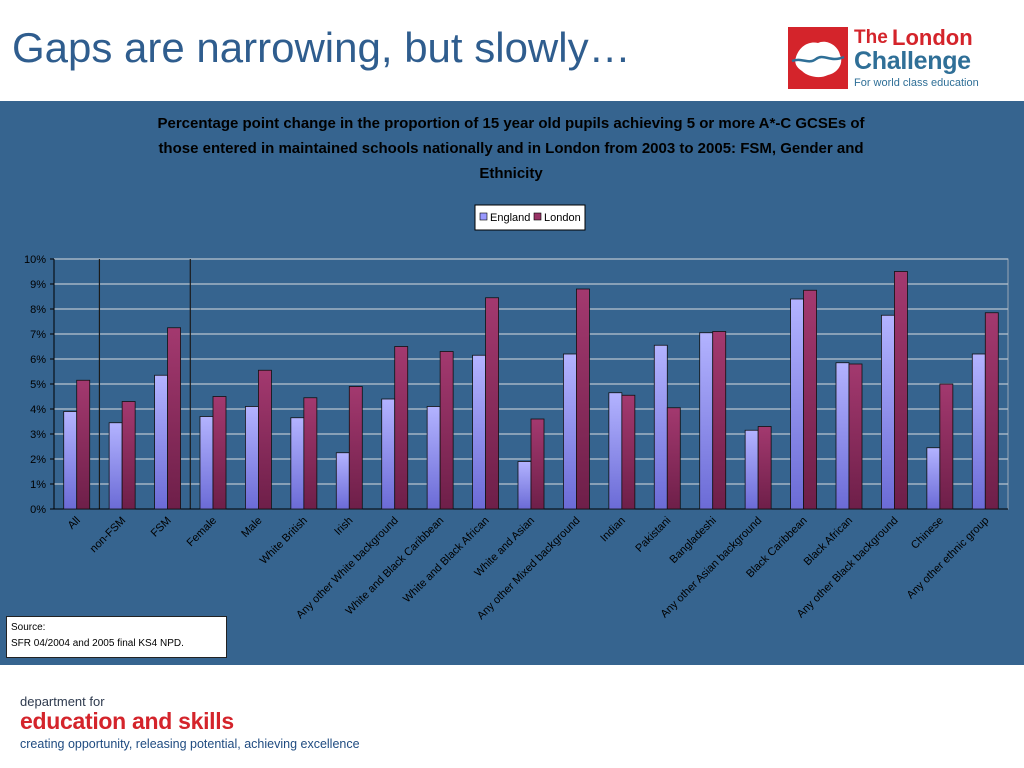  What do you see at coordinates (932, 37) in the screenshot?
I see `logo-text-london: London` at bounding box center [932, 37].